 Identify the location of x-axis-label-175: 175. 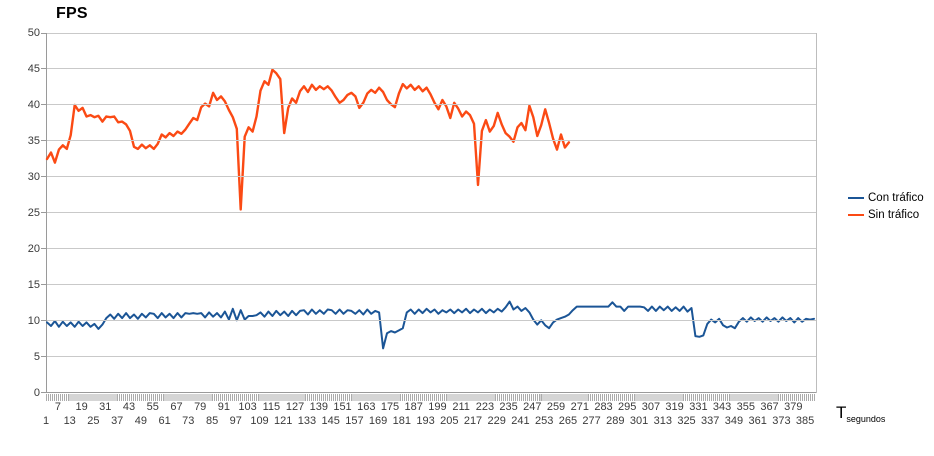
(390, 407).